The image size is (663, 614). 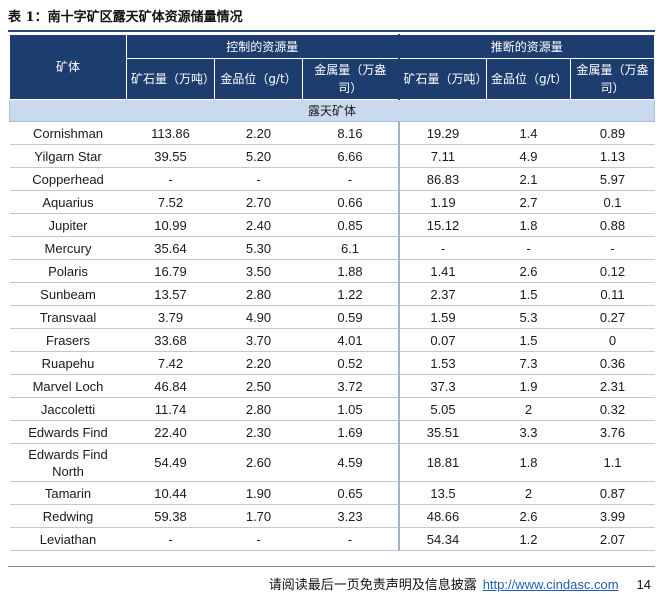 What do you see at coordinates (258, 248) in the screenshot?
I see `table-cell: 5.30` at bounding box center [258, 248].